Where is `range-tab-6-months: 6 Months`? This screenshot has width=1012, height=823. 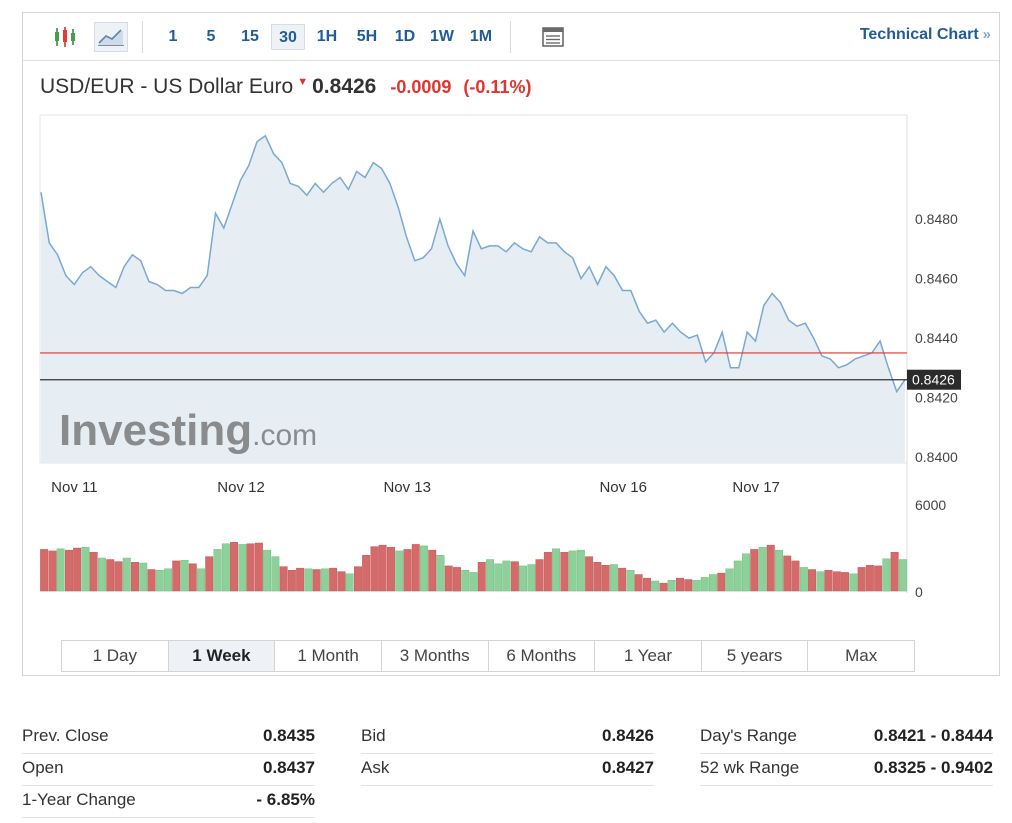 range-tab-6-months: 6 Months is located at coordinates (542, 656).